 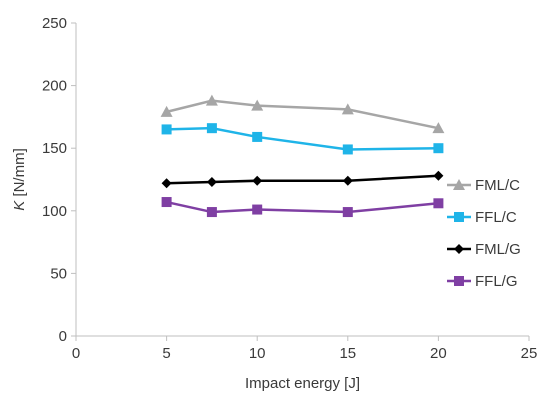 What do you see at coordinates (302, 383) in the screenshot?
I see `x-axis-title: Impact energy [J]` at bounding box center [302, 383].